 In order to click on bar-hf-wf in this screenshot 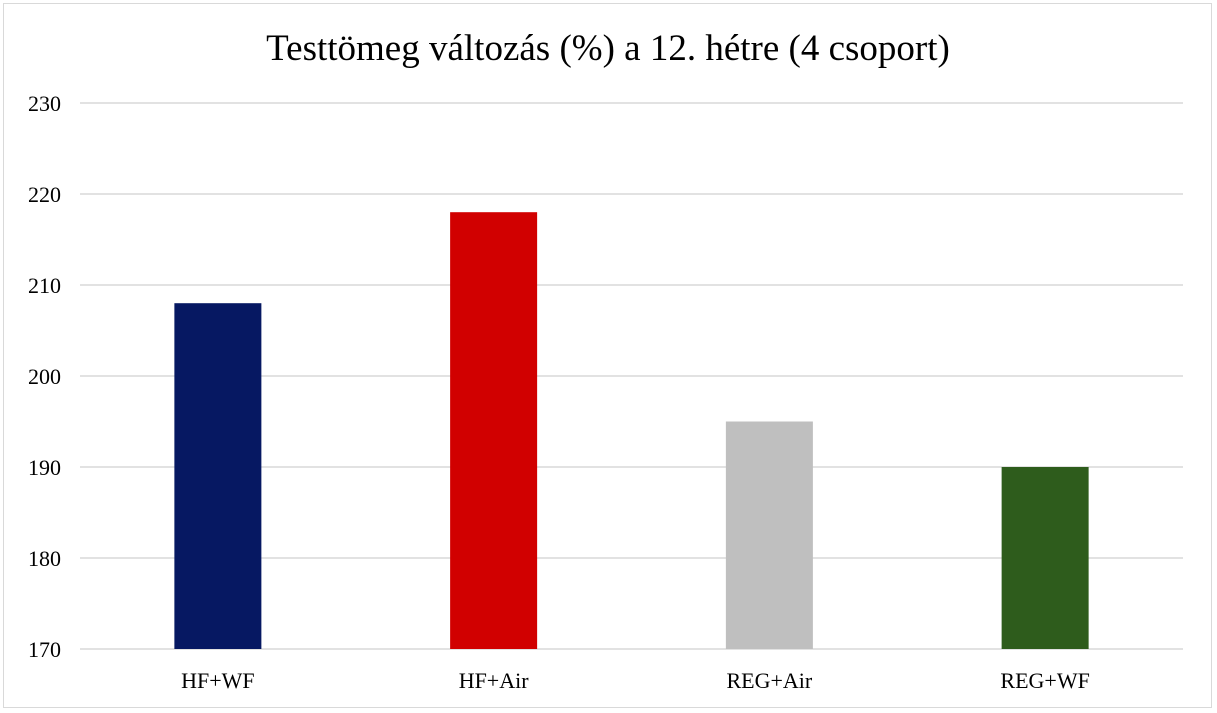, I will do `click(218, 476)`.